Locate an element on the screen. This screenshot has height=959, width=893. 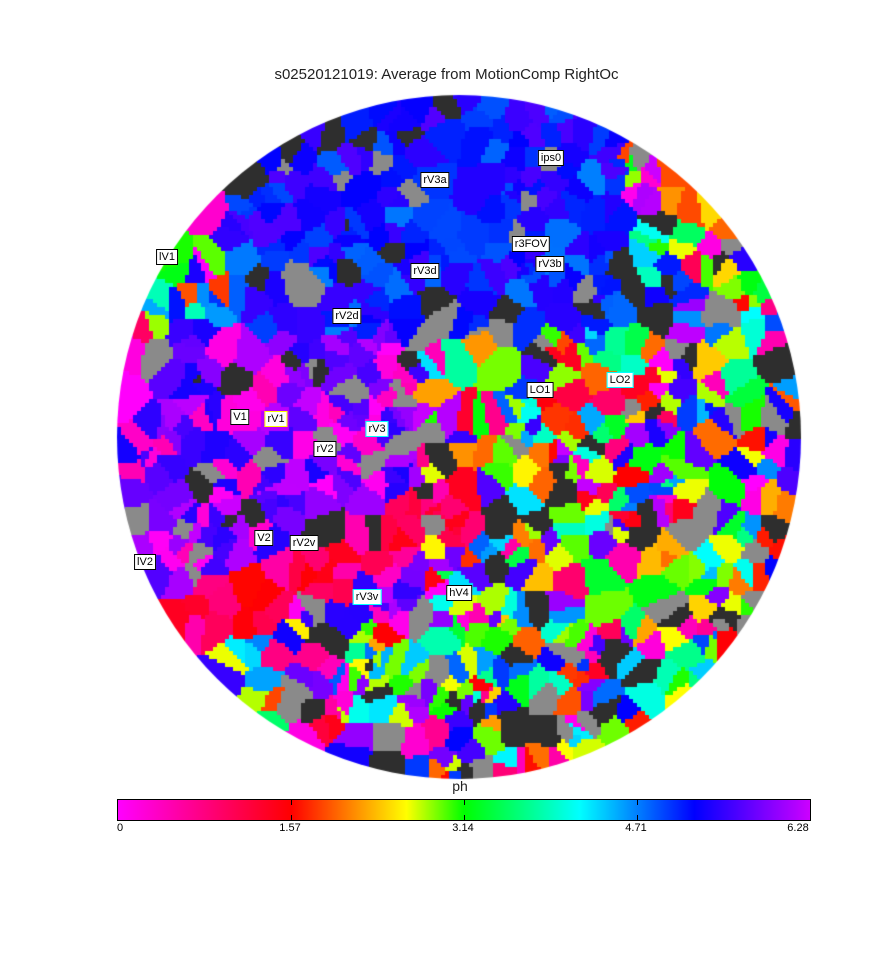
roi-label-lV2: lV2 is located at coordinates (145, 562).